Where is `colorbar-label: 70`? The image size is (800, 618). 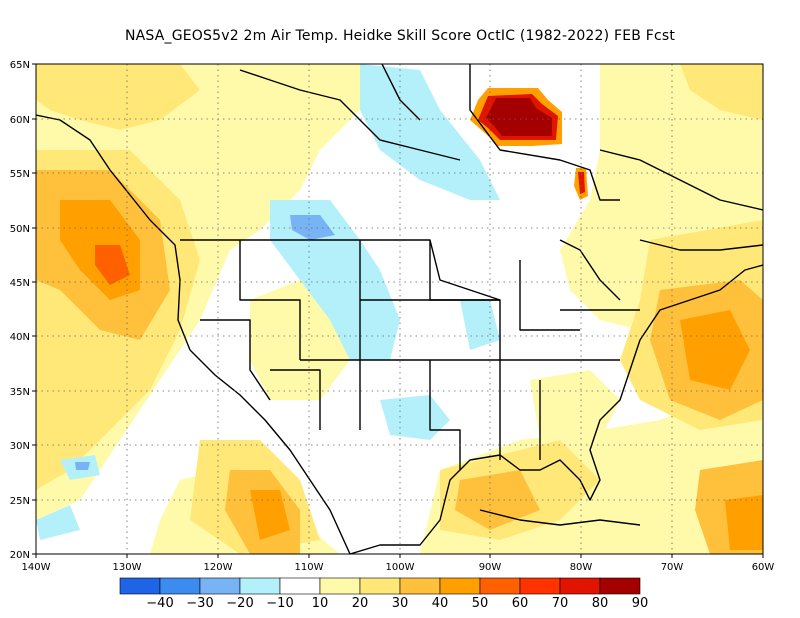
colorbar-label: 70 is located at coordinates (560, 603).